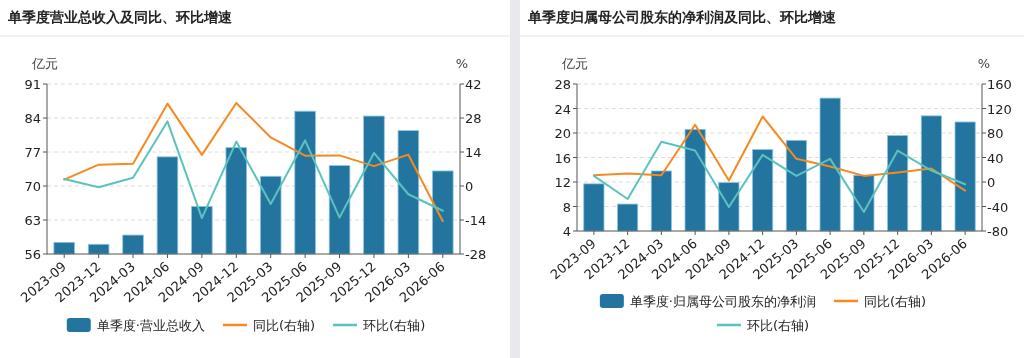 This screenshot has width=1024, height=358. Describe the element at coordinates (562, 182) in the screenshot. I see `y-tick-label: 12` at that location.